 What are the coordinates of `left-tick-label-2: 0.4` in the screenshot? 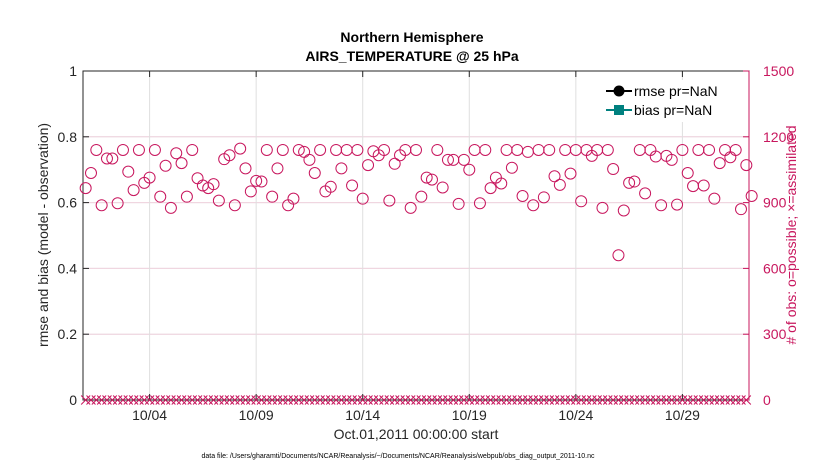 It's located at (68, 268).